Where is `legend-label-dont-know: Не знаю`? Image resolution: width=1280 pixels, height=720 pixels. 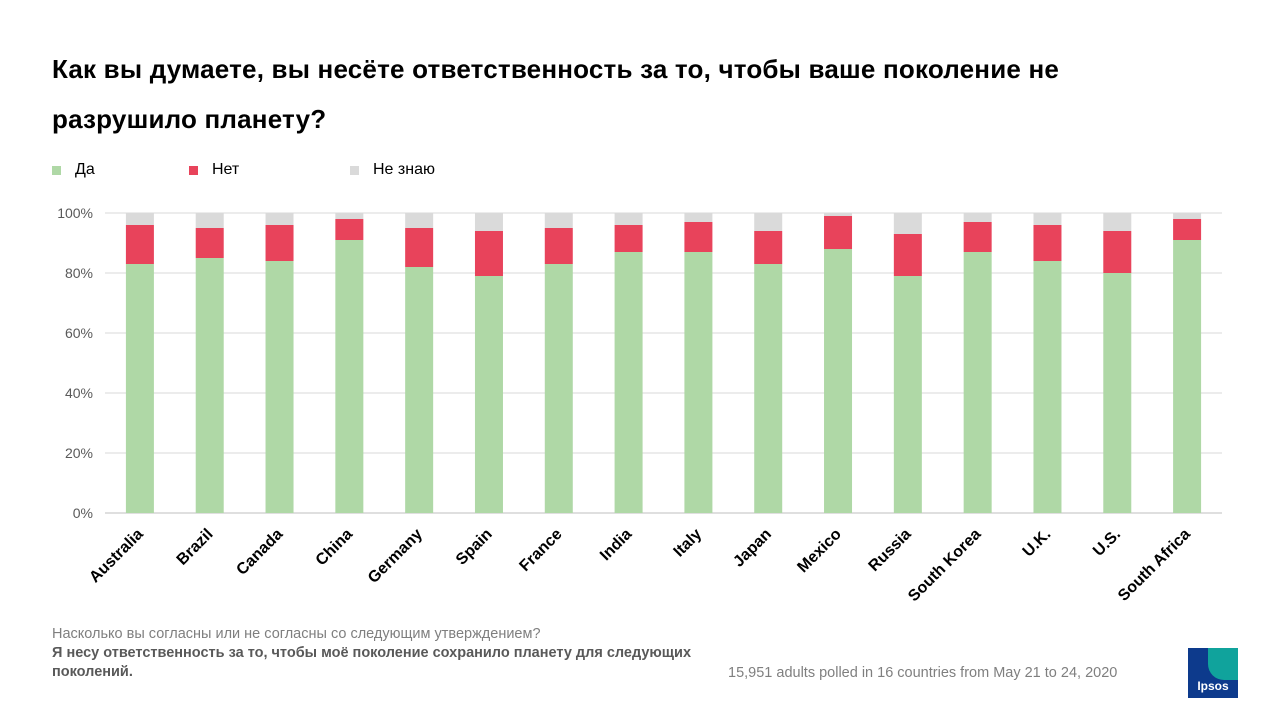 legend-label-dont-know: Не знаю is located at coordinates (404, 169).